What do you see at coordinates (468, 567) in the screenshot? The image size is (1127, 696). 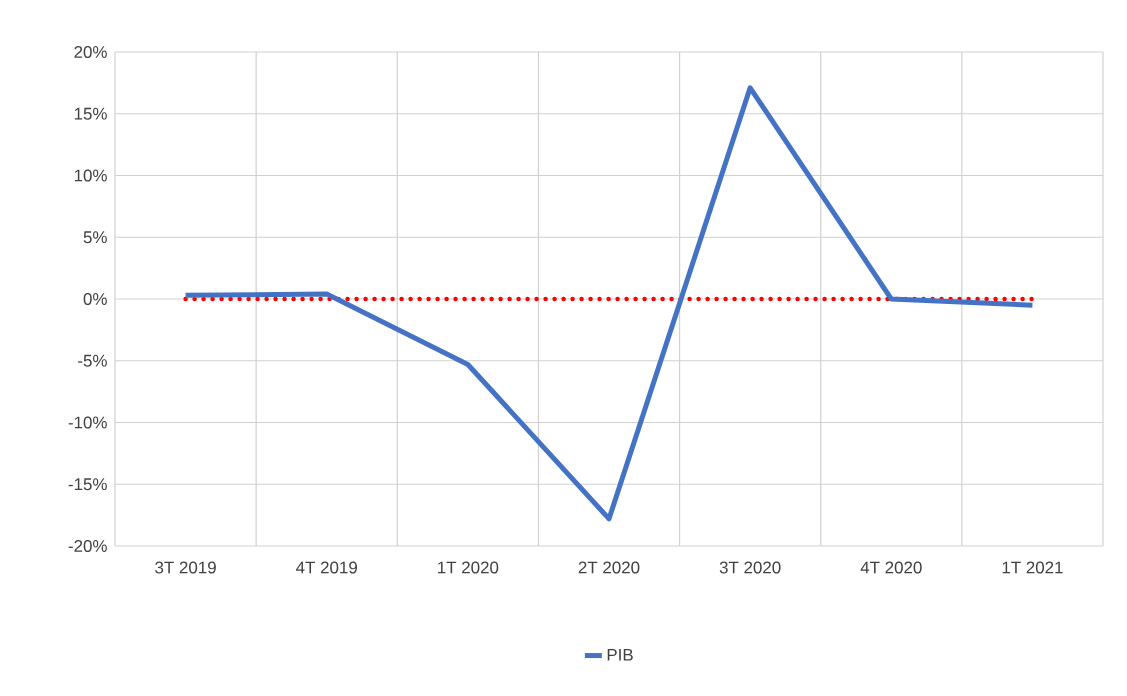 I see `x-tick-label: 1T 2020` at bounding box center [468, 567].